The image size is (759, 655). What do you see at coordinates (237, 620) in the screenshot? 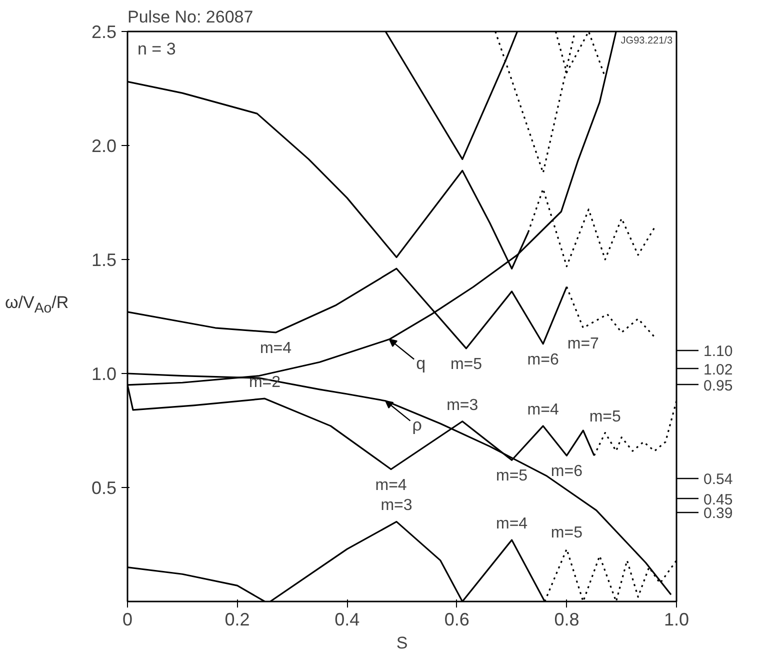
I see `x-tick-label: 0.2` at bounding box center [237, 620].